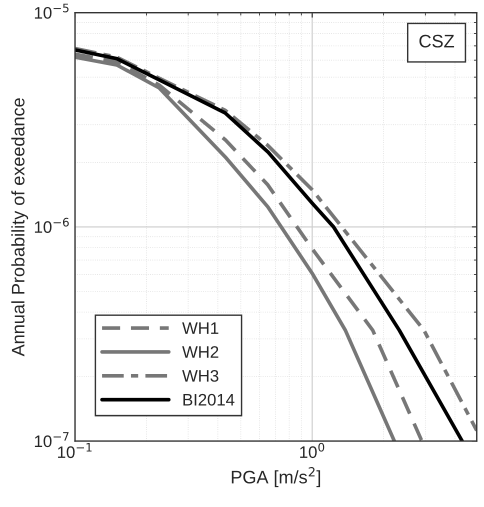 The image size is (484, 507). What do you see at coordinates (208, 400) in the screenshot?
I see `legend-label: BI2014` at bounding box center [208, 400].